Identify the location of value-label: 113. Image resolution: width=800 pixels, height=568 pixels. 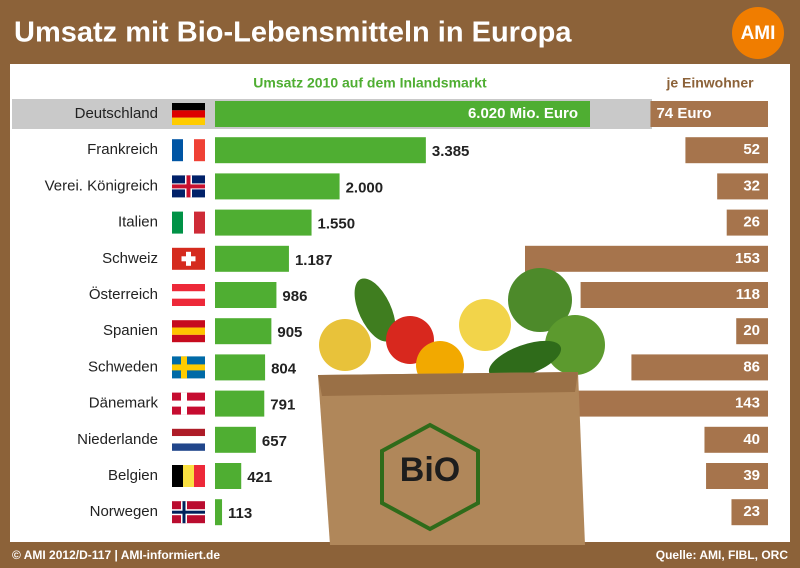
(240, 513).